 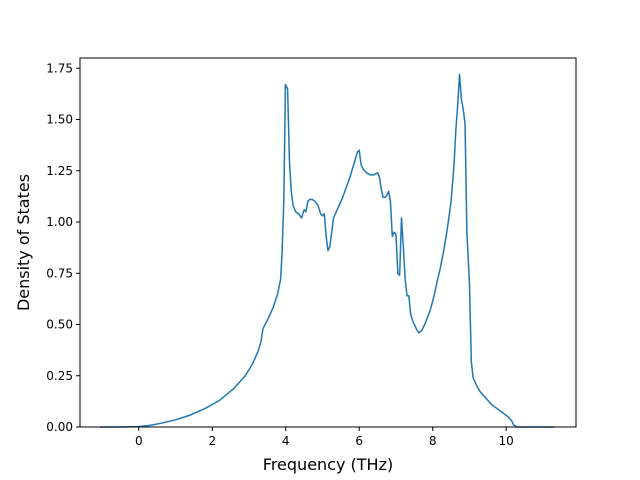 I want to click on x-tick-label: 2, so click(x=212, y=441).